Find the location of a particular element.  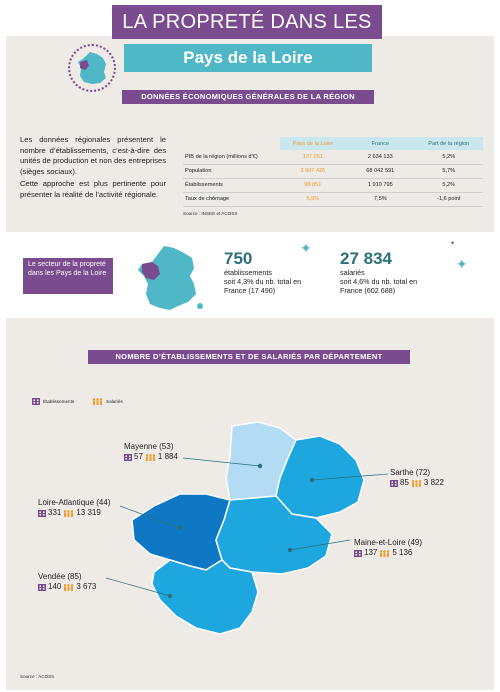

dept-label-mayenne: Mayenne (53) 57 1 884 is located at coordinates (151, 452).